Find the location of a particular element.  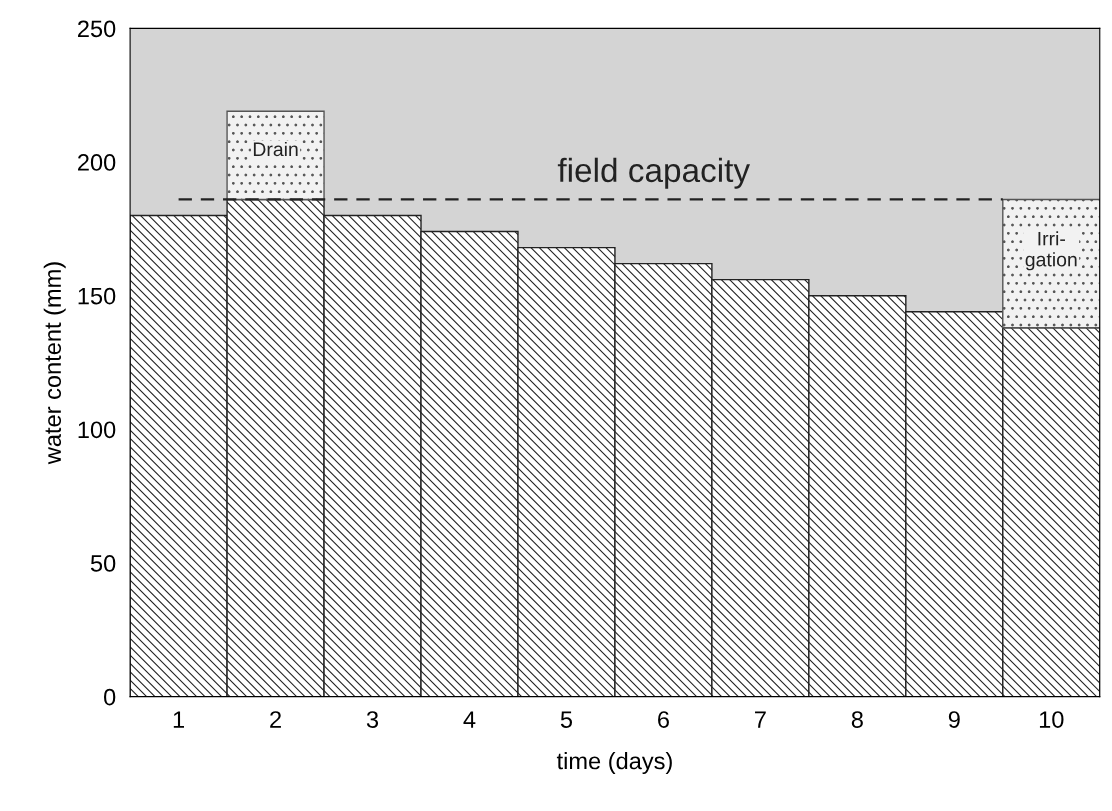

x-tick-label: 2 is located at coordinates (275, 719).